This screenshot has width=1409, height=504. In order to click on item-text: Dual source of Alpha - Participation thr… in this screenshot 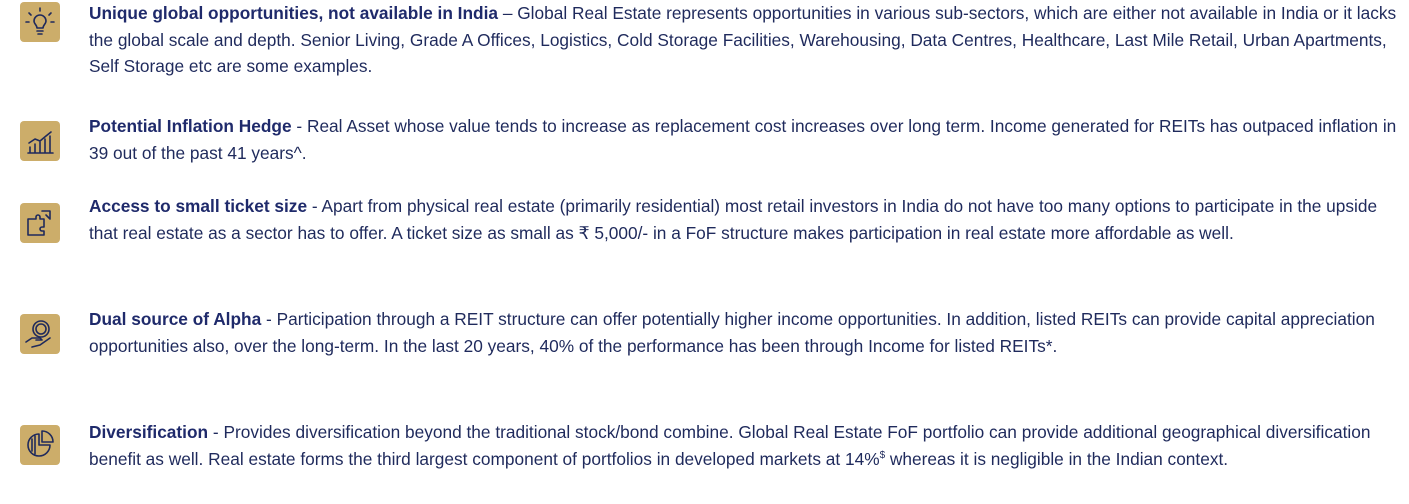, I will do `click(745, 332)`.